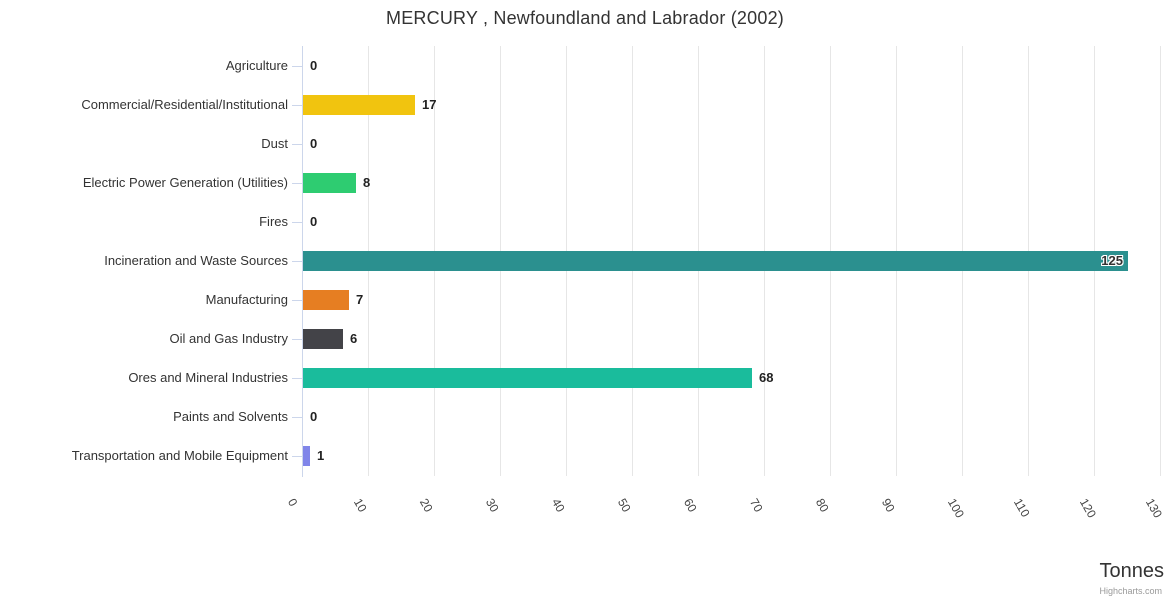 The image size is (1170, 600). What do you see at coordinates (1154, 508) in the screenshot?
I see `x-tick-label: 130` at bounding box center [1154, 508].